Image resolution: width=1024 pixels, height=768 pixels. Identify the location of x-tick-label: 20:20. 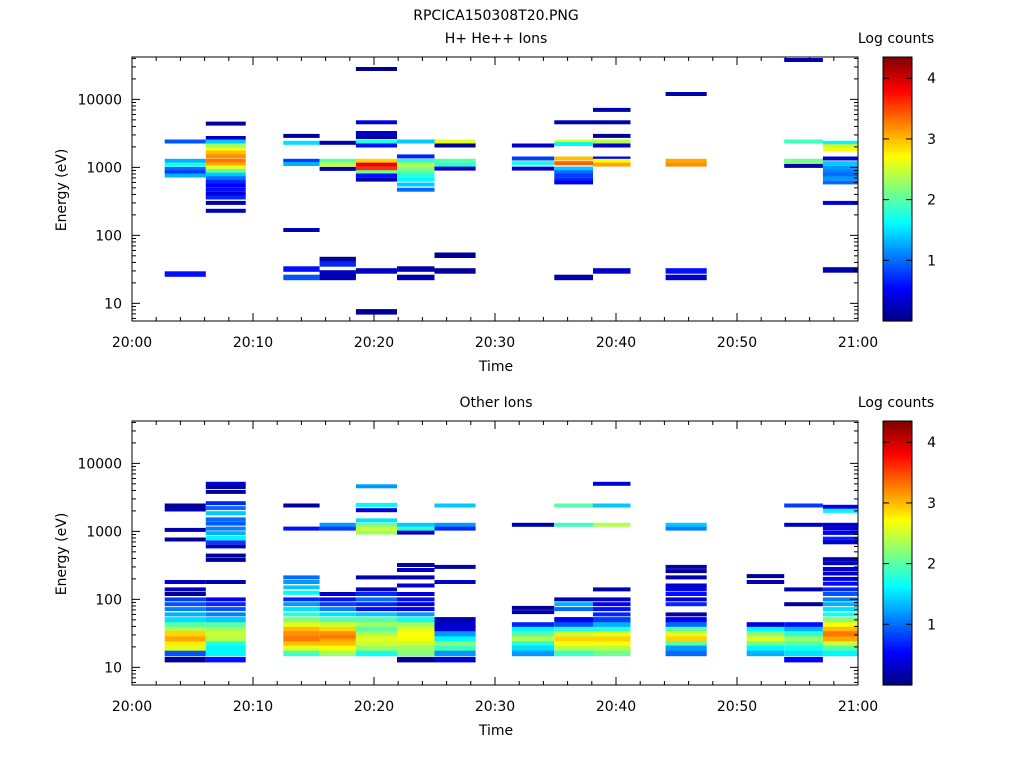
(374, 707).